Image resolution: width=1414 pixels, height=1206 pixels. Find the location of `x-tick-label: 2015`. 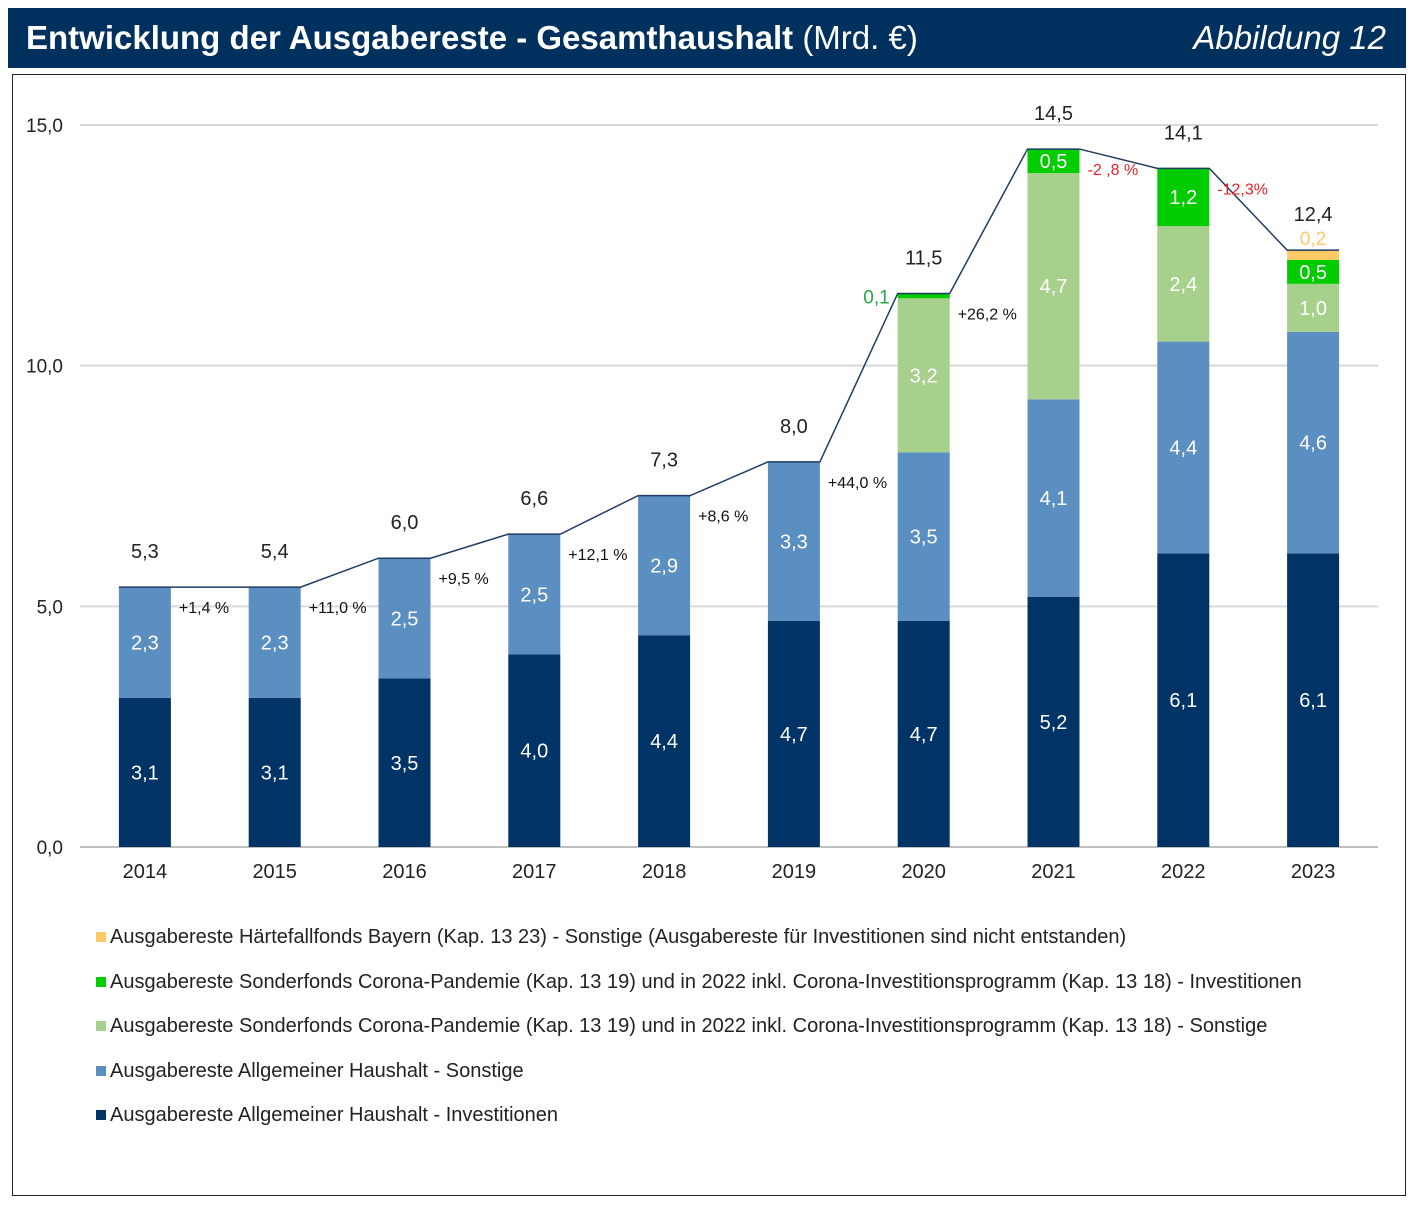

x-tick-label: 2015 is located at coordinates (274, 872).